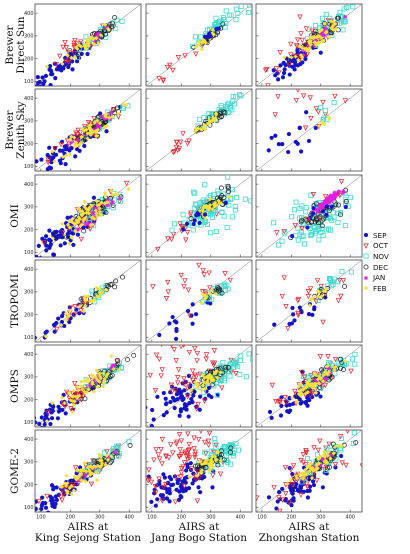 This screenshot has width=410, height=554. Describe the element at coordinates (15, 301) in the screenshot. I see `row-label: TROPOMI` at that location.